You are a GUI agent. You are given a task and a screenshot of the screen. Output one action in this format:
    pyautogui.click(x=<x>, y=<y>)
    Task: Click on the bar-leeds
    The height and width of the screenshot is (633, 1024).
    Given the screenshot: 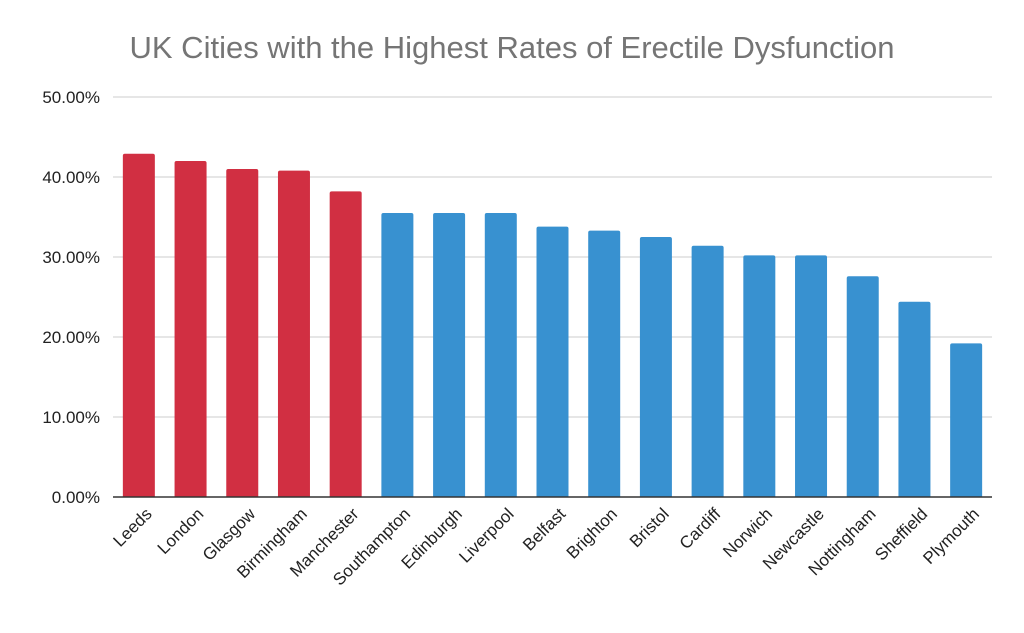 What is the action you would take?
    pyautogui.click(x=138, y=325)
    